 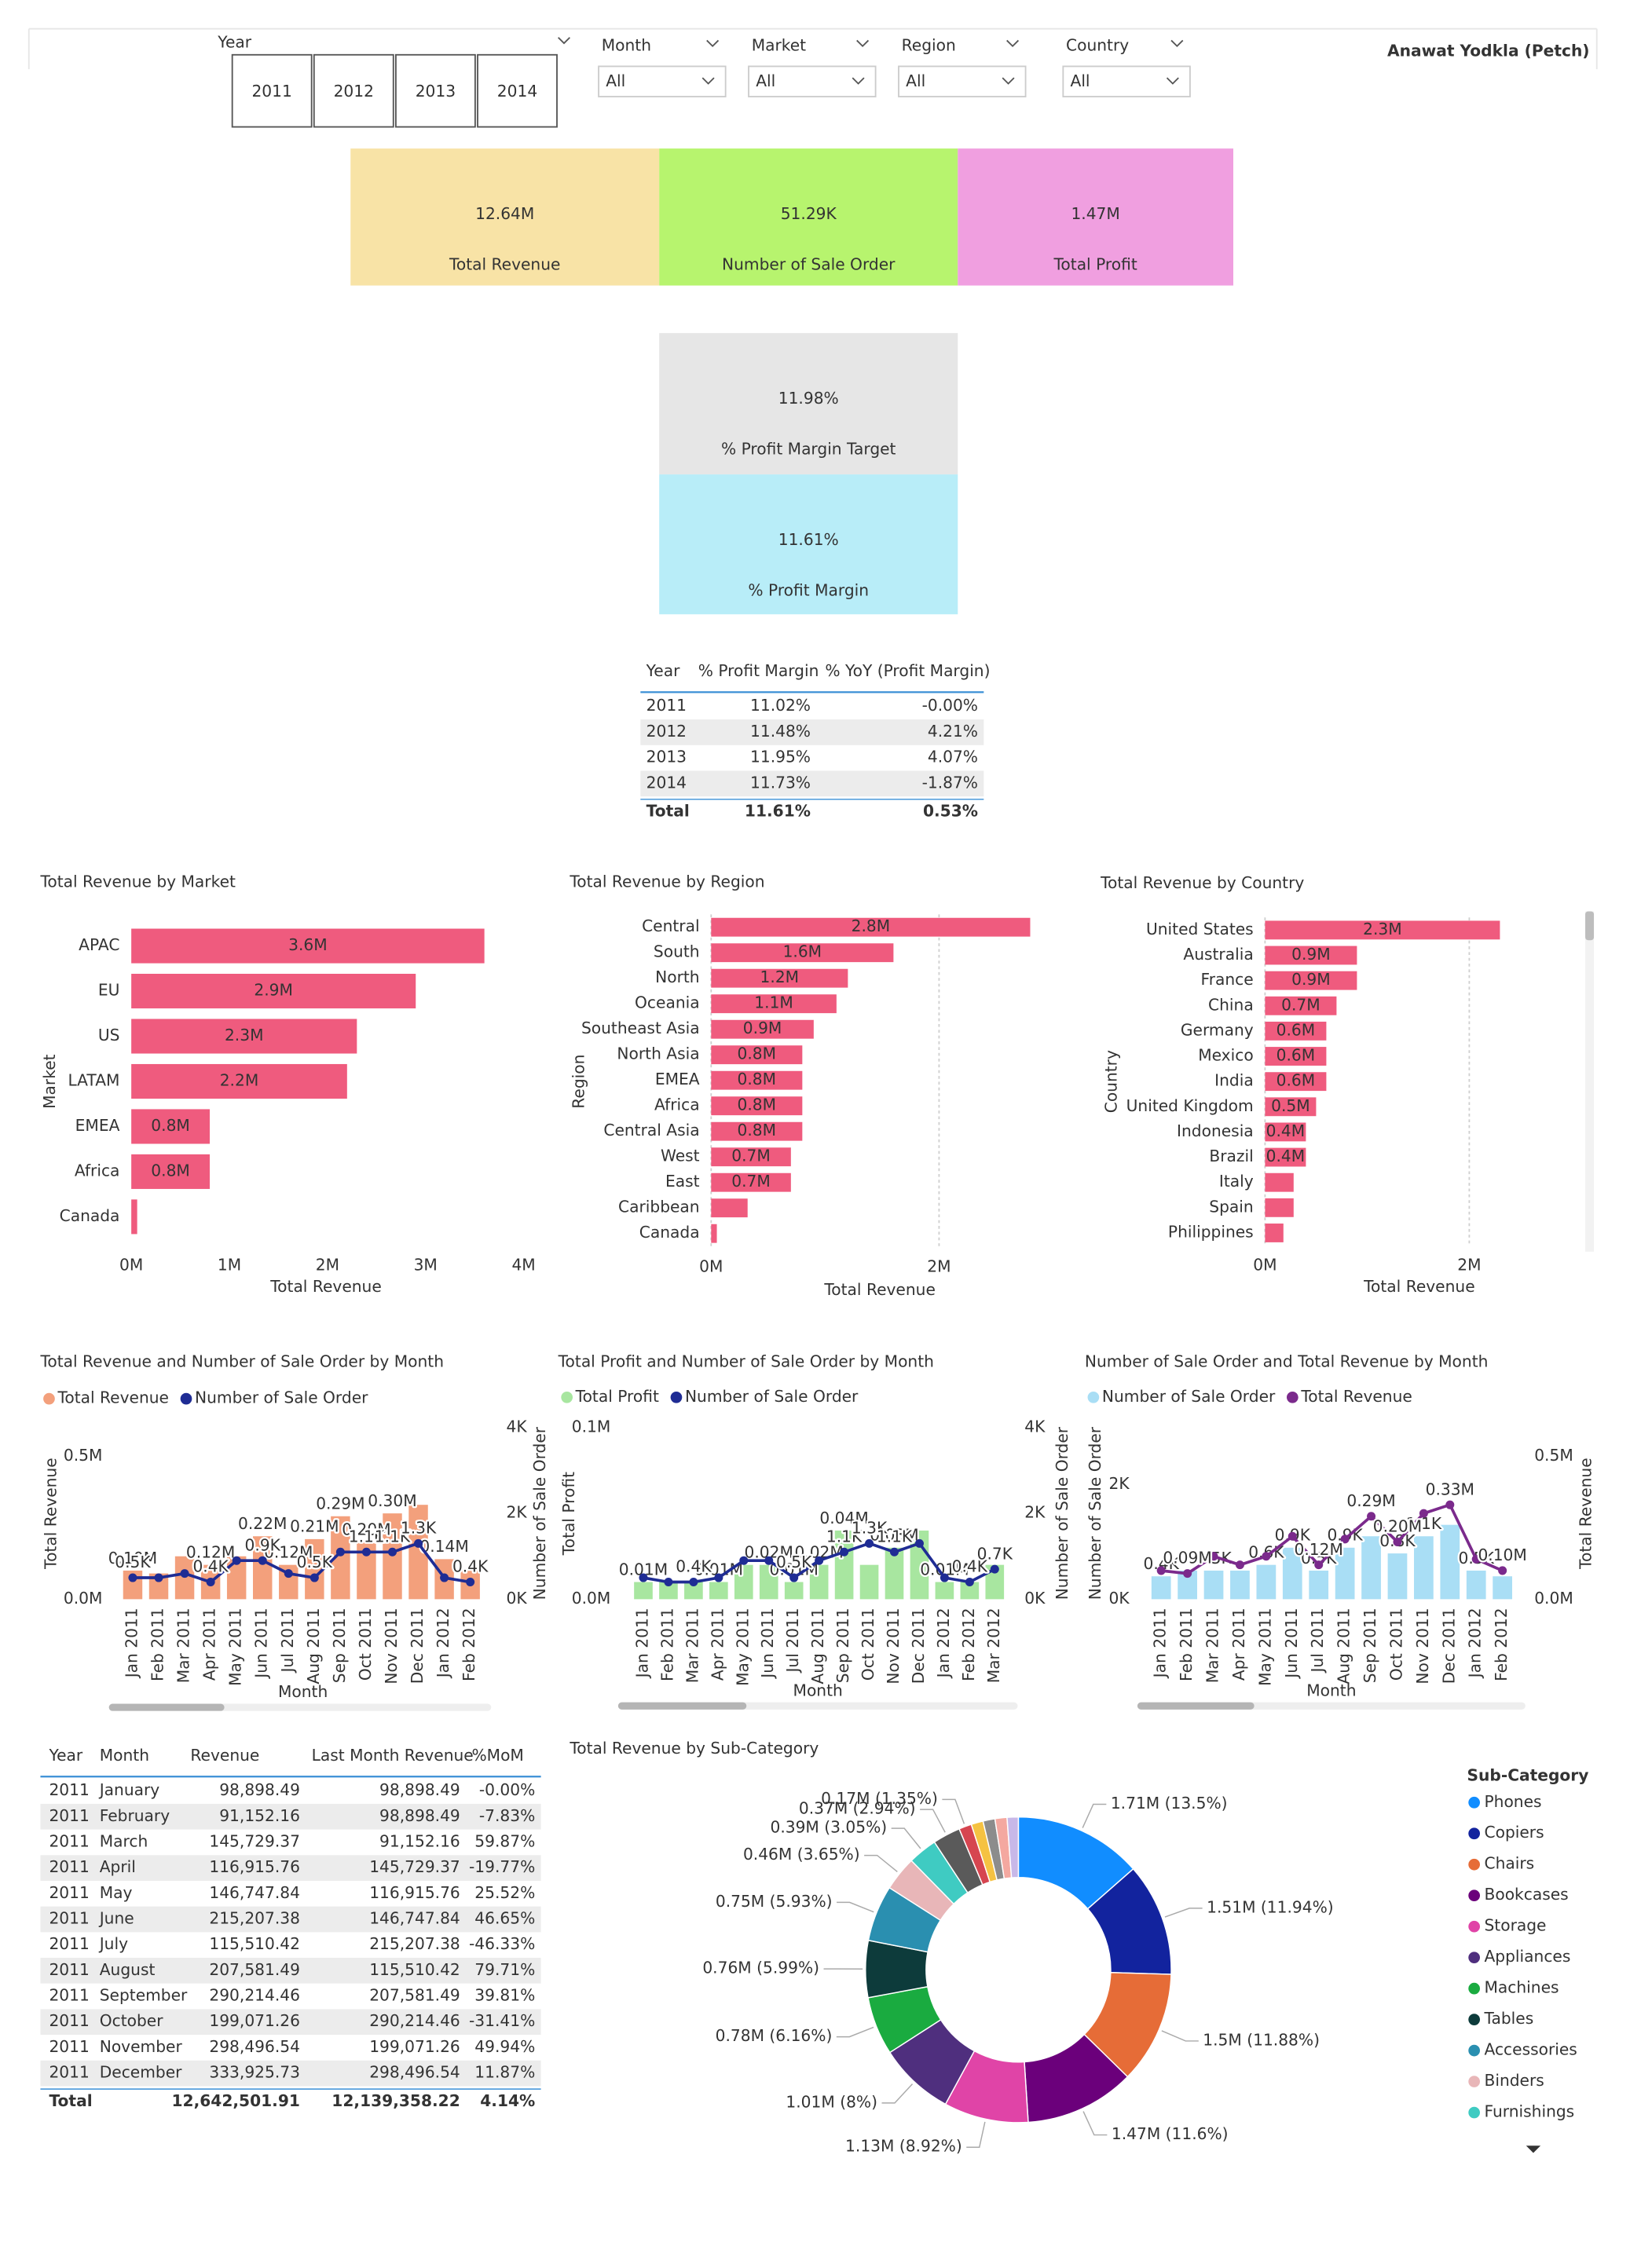 I want to click on table-cell: 215,207.38, so click(x=254, y=1919).